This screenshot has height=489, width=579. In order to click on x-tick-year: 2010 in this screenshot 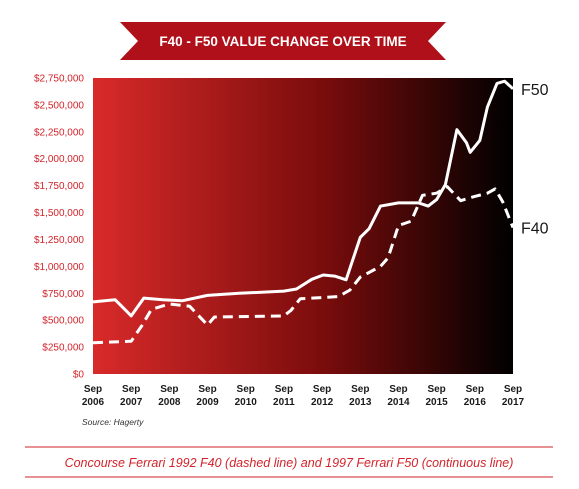, I will do `click(246, 402)`.